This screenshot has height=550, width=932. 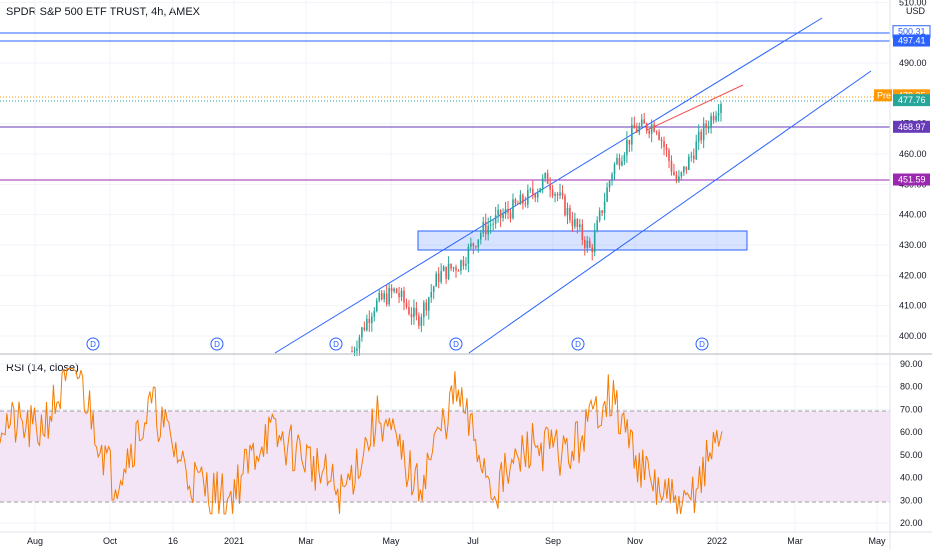 What do you see at coordinates (912, 180) in the screenshot?
I see `price-tag-label: 451.59` at bounding box center [912, 180].